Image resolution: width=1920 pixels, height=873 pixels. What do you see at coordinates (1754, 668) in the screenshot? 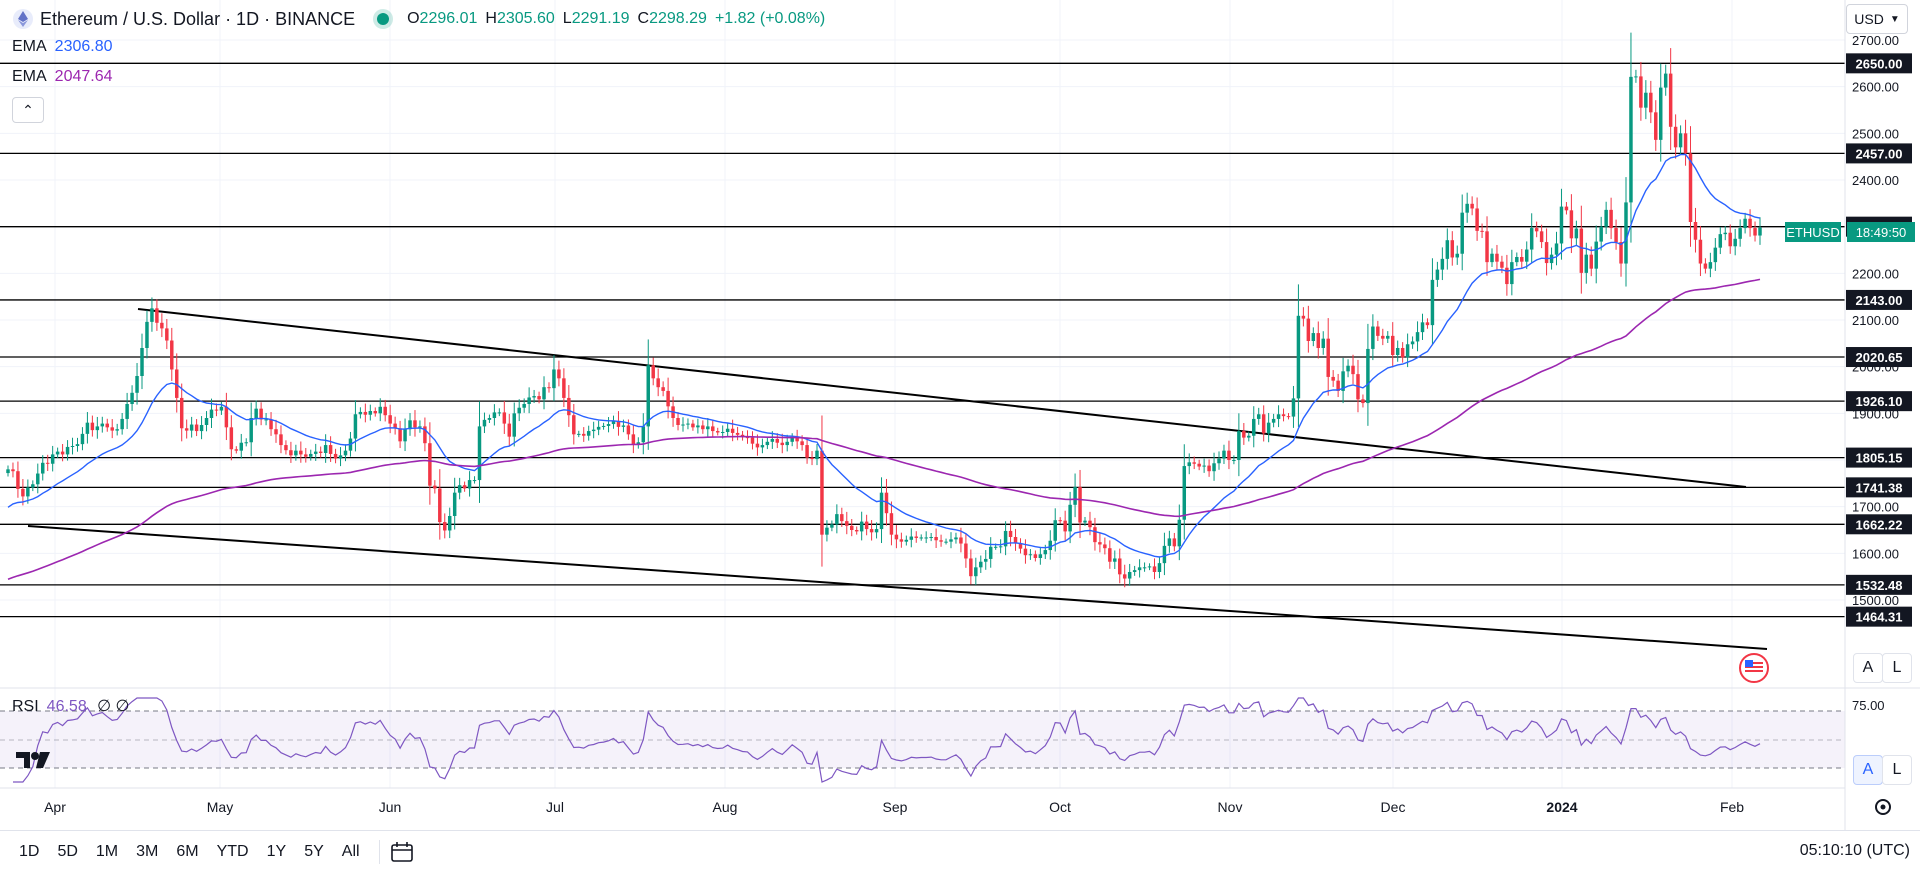
I see `flag-us-icon` at bounding box center [1754, 668].